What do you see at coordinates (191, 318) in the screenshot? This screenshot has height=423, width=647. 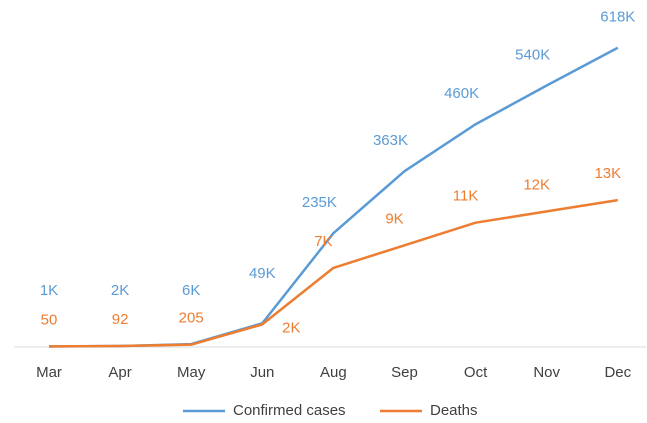 I see `data-label: 205` at bounding box center [191, 318].